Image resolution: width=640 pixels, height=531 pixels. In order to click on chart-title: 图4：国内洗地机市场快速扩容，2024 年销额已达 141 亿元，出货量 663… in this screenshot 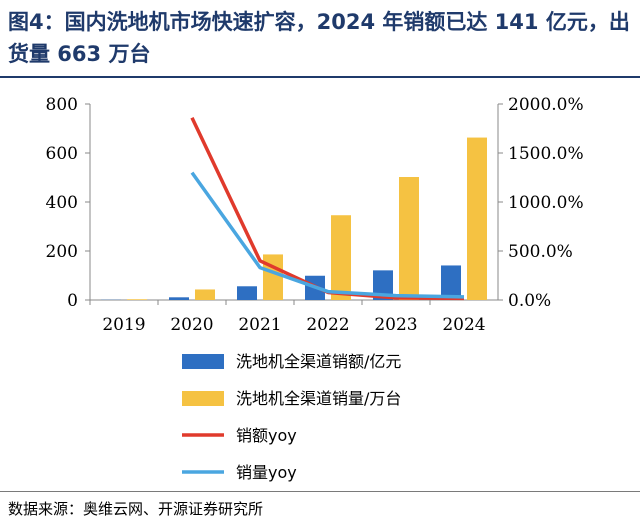, I will do `click(319, 38)`.